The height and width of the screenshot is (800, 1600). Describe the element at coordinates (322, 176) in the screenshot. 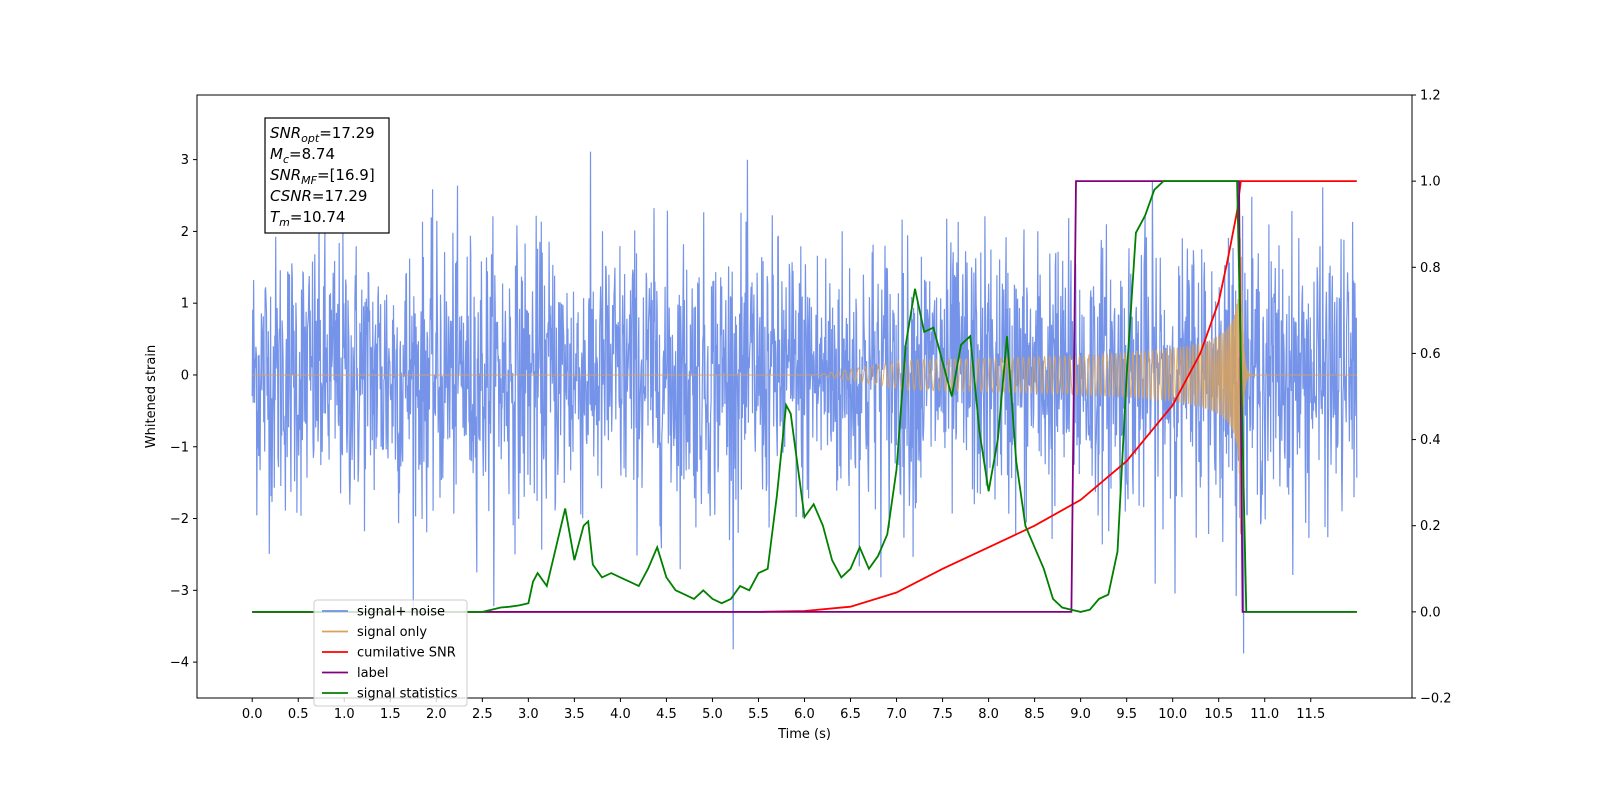

I see `annotation-line: SNRMF=[16.9]` at that location.